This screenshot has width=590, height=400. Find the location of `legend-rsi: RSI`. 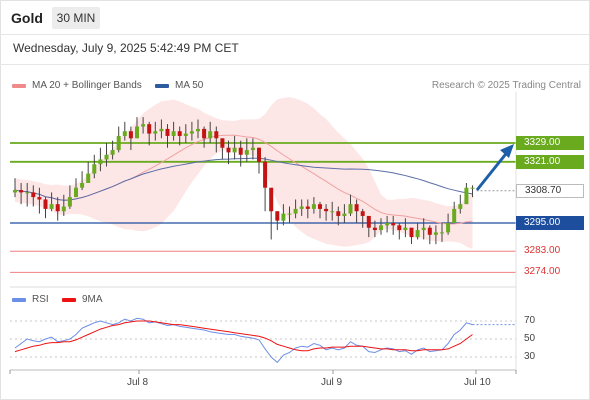

legend-rsi: RSI is located at coordinates (30, 299).